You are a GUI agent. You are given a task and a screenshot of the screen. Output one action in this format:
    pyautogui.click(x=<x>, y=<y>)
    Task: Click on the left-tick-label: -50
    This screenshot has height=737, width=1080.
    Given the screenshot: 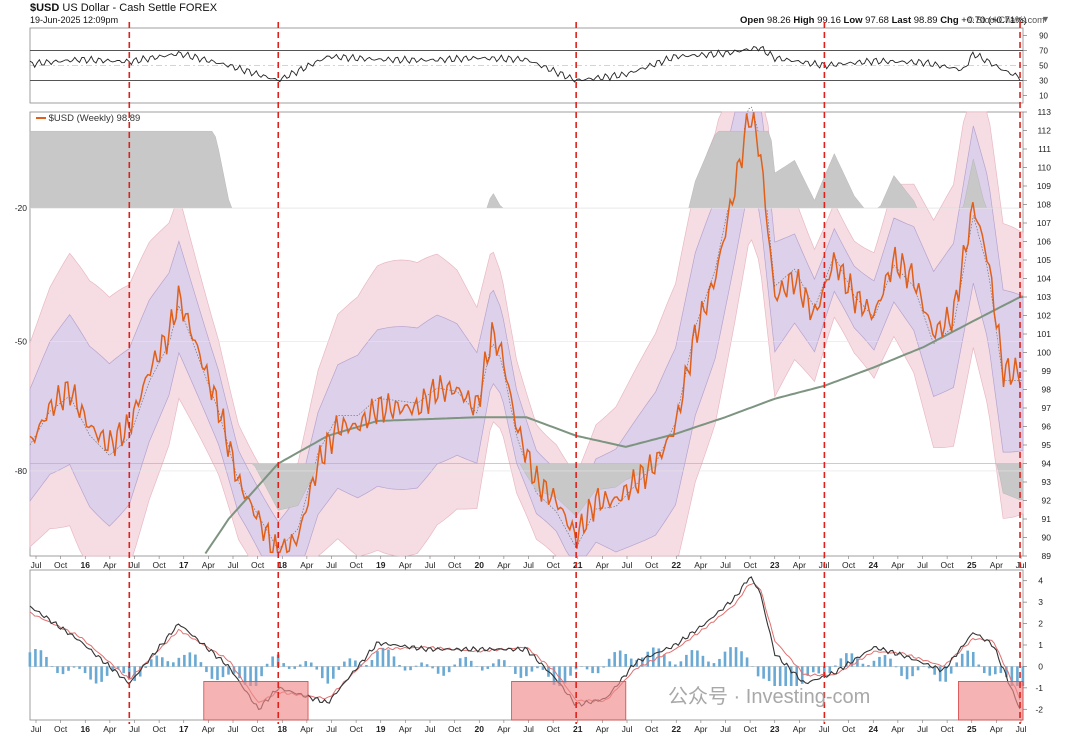 What is the action you would take?
    pyautogui.click(x=21, y=341)
    